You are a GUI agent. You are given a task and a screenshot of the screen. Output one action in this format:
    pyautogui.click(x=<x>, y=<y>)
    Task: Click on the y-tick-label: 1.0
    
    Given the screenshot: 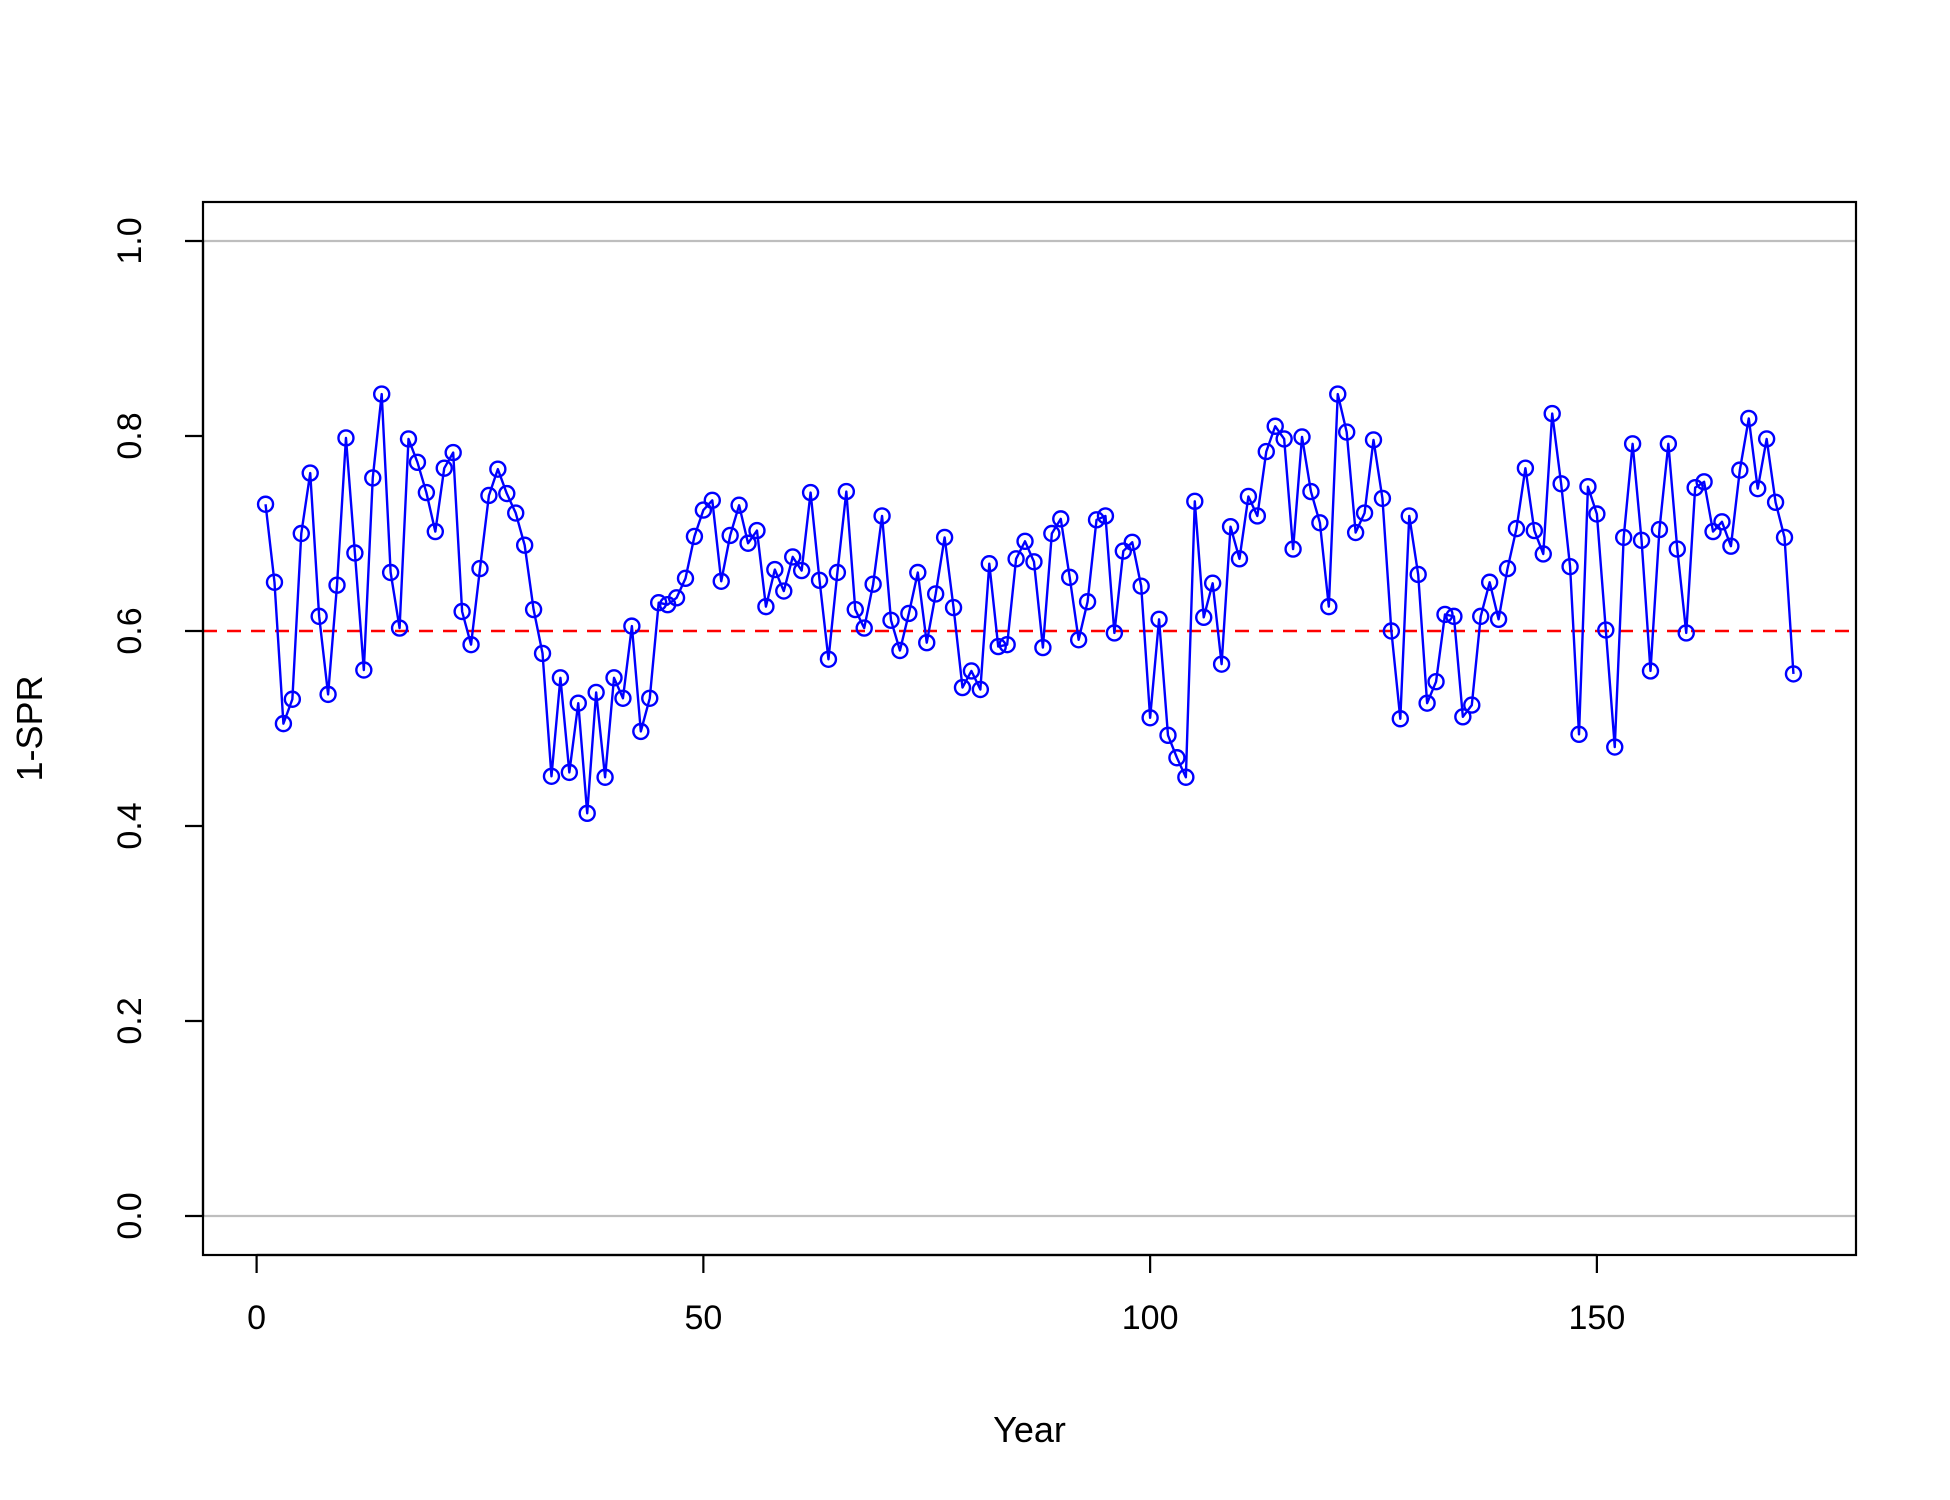 What is the action you would take?
    pyautogui.click(x=130, y=240)
    